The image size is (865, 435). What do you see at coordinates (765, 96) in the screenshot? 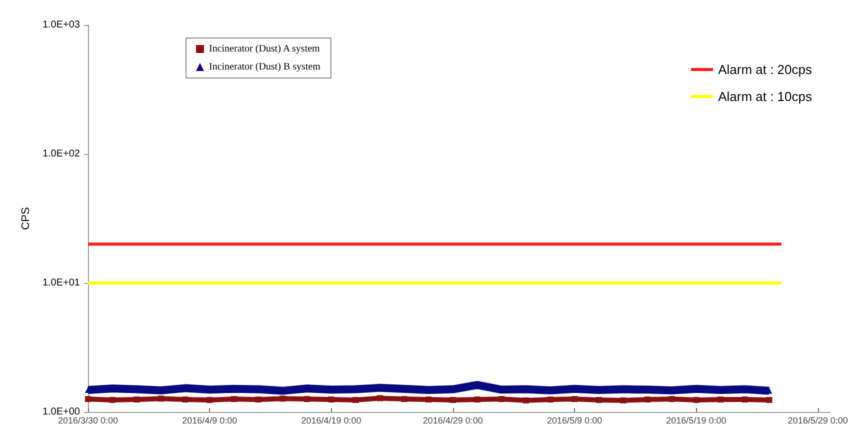
I see `legend-label: Alarm at : 10cps` at bounding box center [765, 96].